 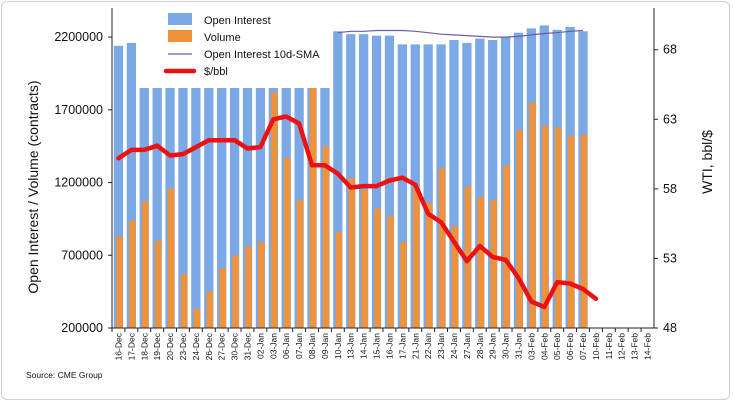 What do you see at coordinates (648, 346) in the screenshot?
I see `x-tick-label: 14-Feb` at bounding box center [648, 346].